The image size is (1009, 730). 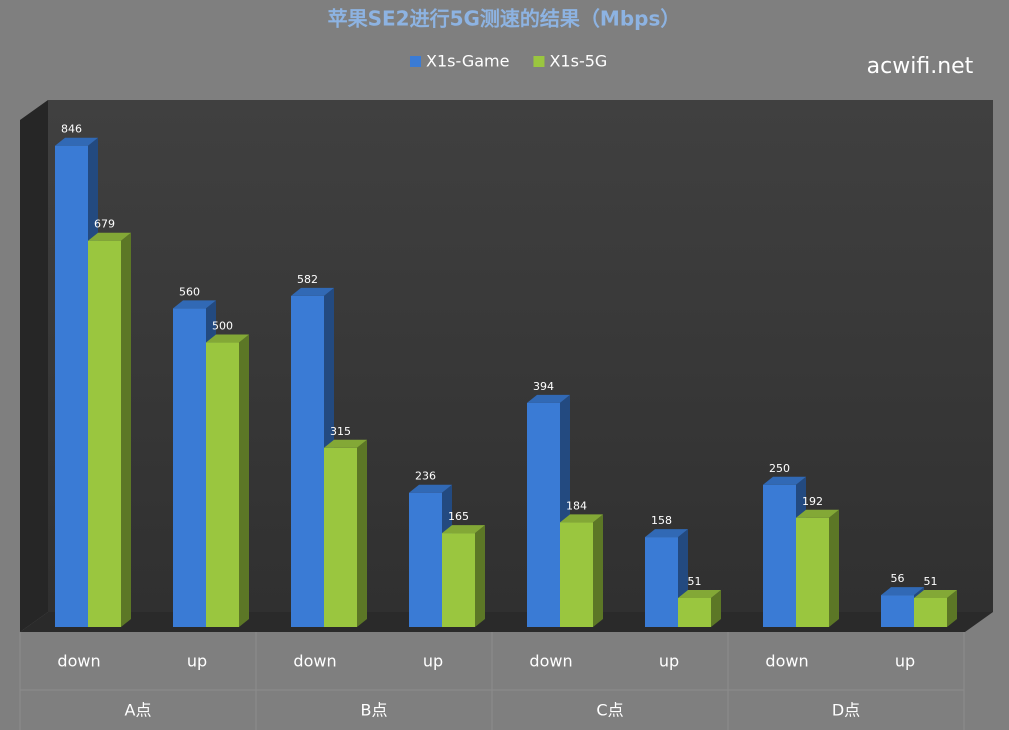 I want to click on watermark: acwifi.net, so click(x=920, y=66).